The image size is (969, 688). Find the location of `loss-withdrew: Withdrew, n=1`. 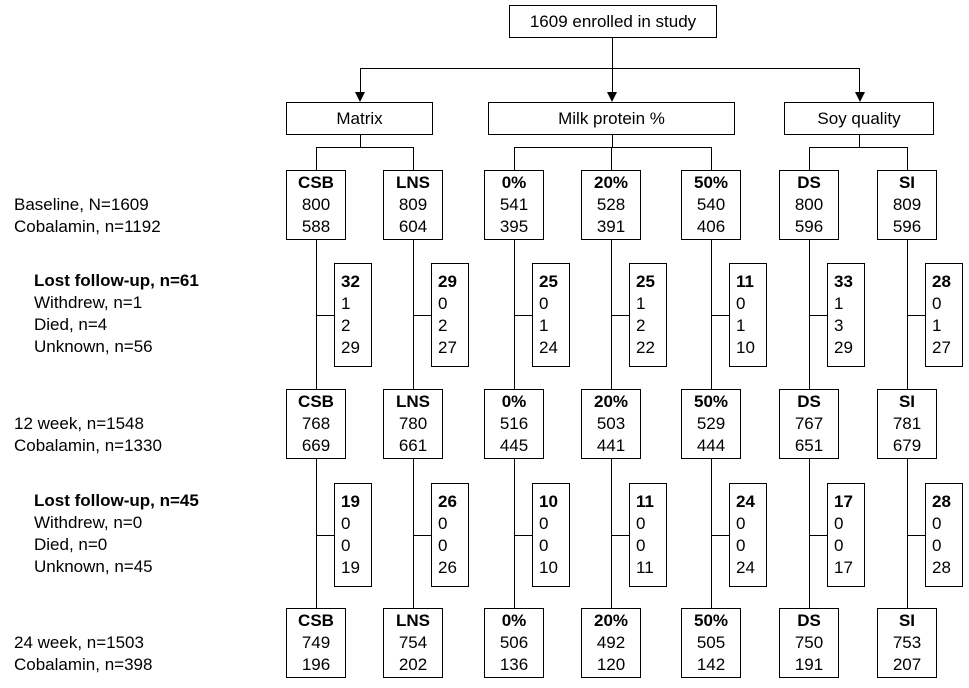

loss-withdrew: Withdrew, n=1 is located at coordinates (88, 302).